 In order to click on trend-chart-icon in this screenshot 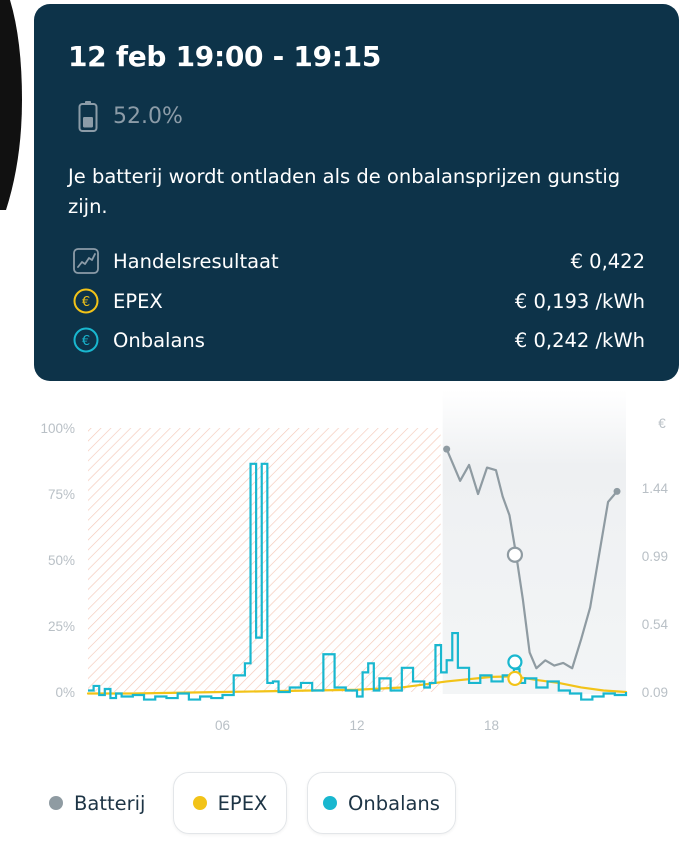, I will do `click(86, 261)`.